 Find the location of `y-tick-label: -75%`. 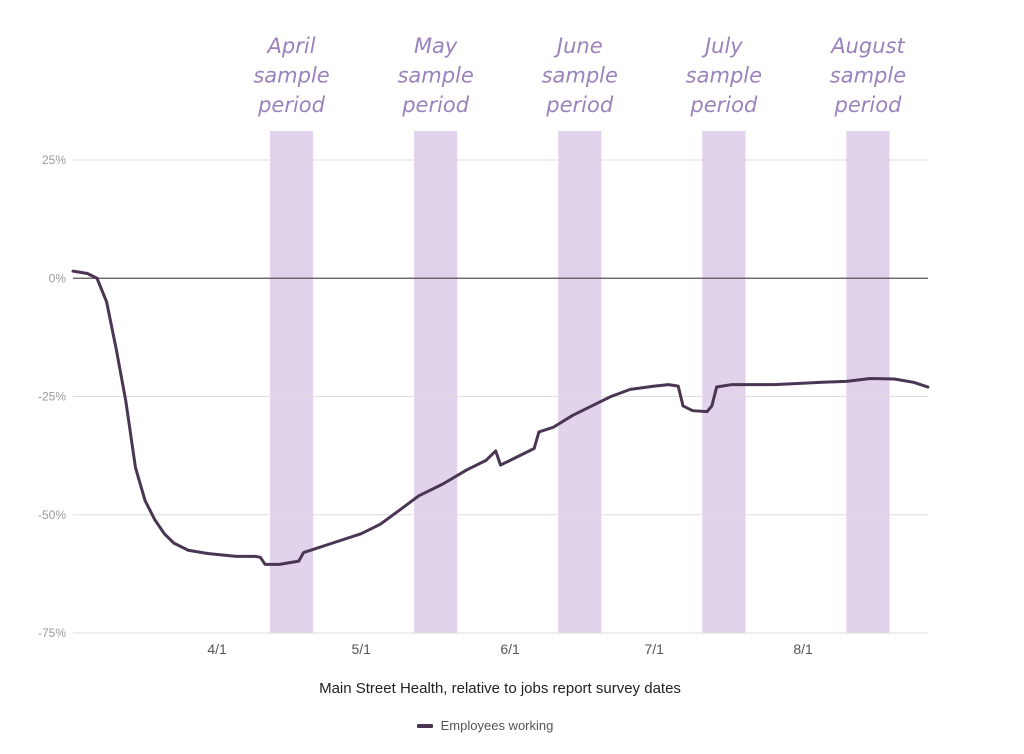

y-tick-label: -75% is located at coordinates (52, 633).